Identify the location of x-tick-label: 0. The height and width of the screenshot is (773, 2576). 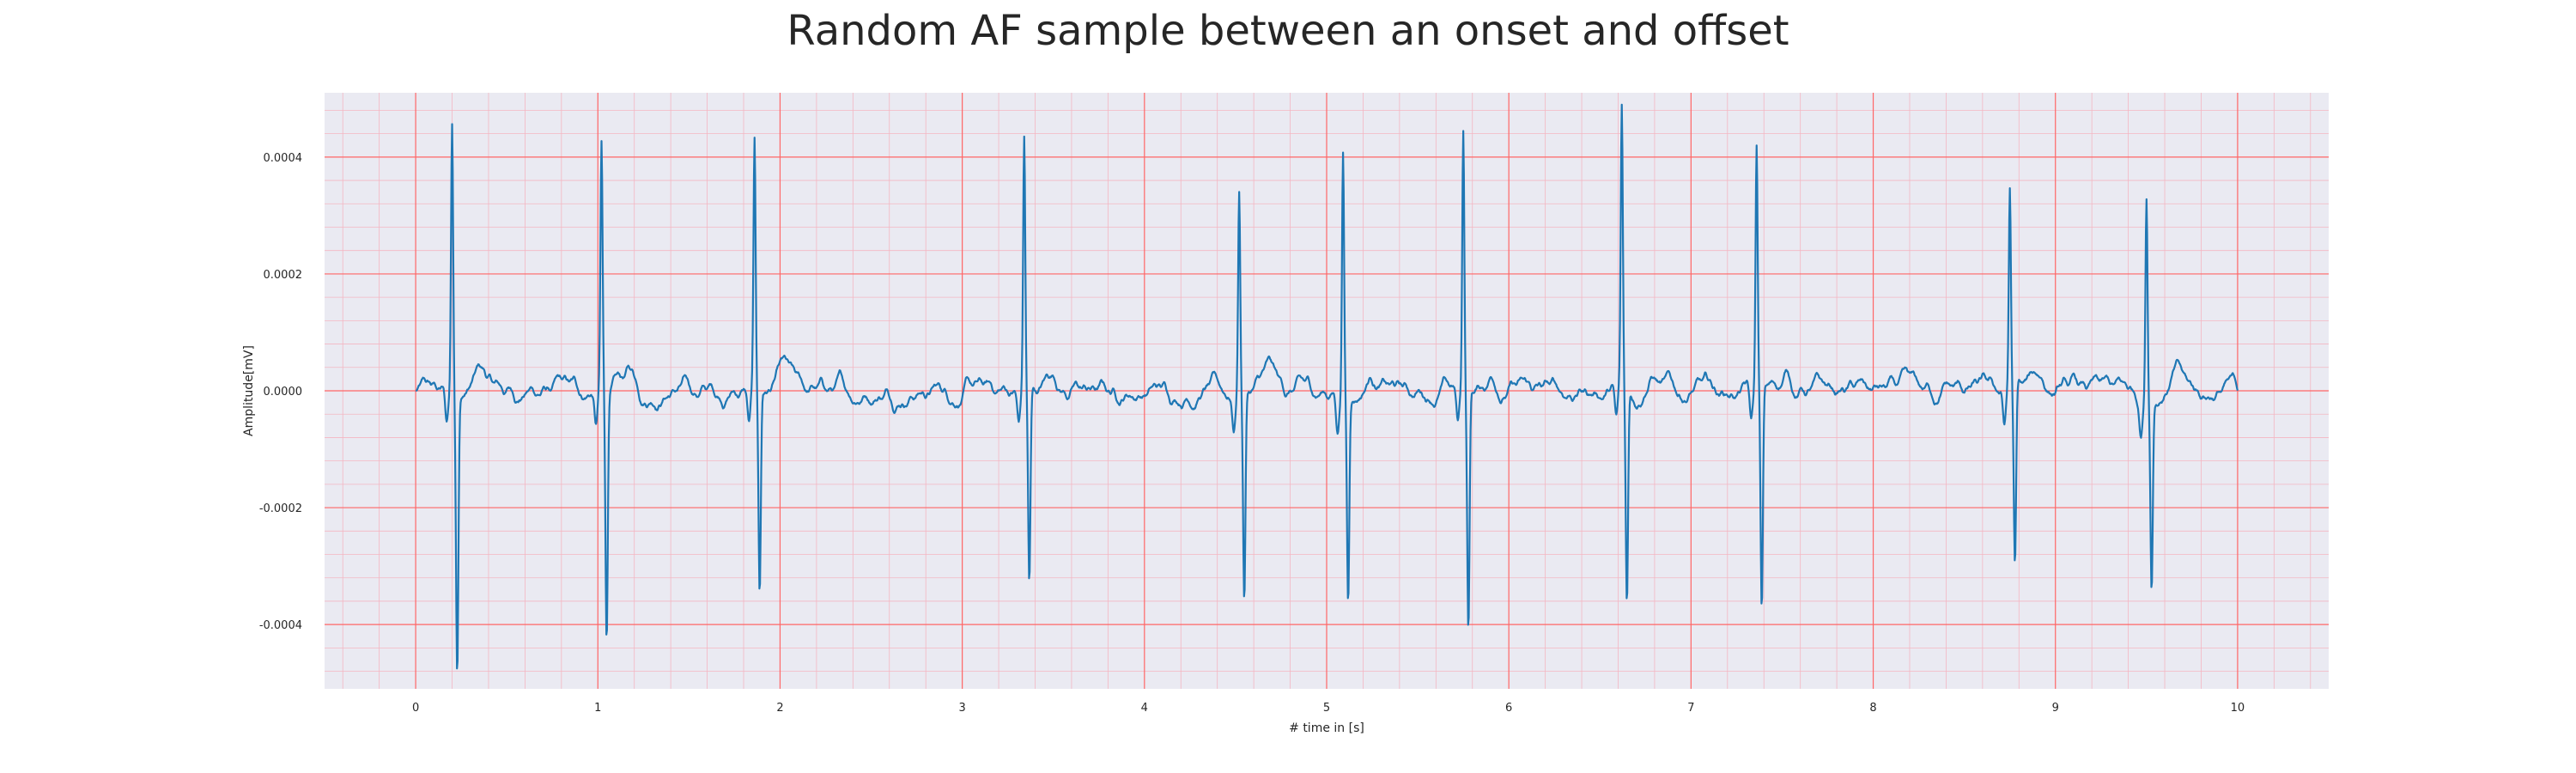
(415, 708).